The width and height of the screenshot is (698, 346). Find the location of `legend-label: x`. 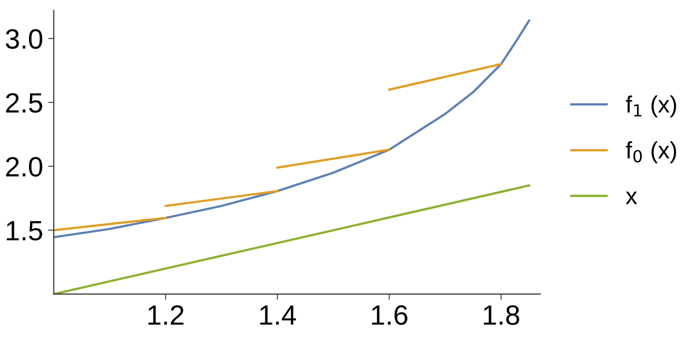

legend-label: x is located at coordinates (632, 198).